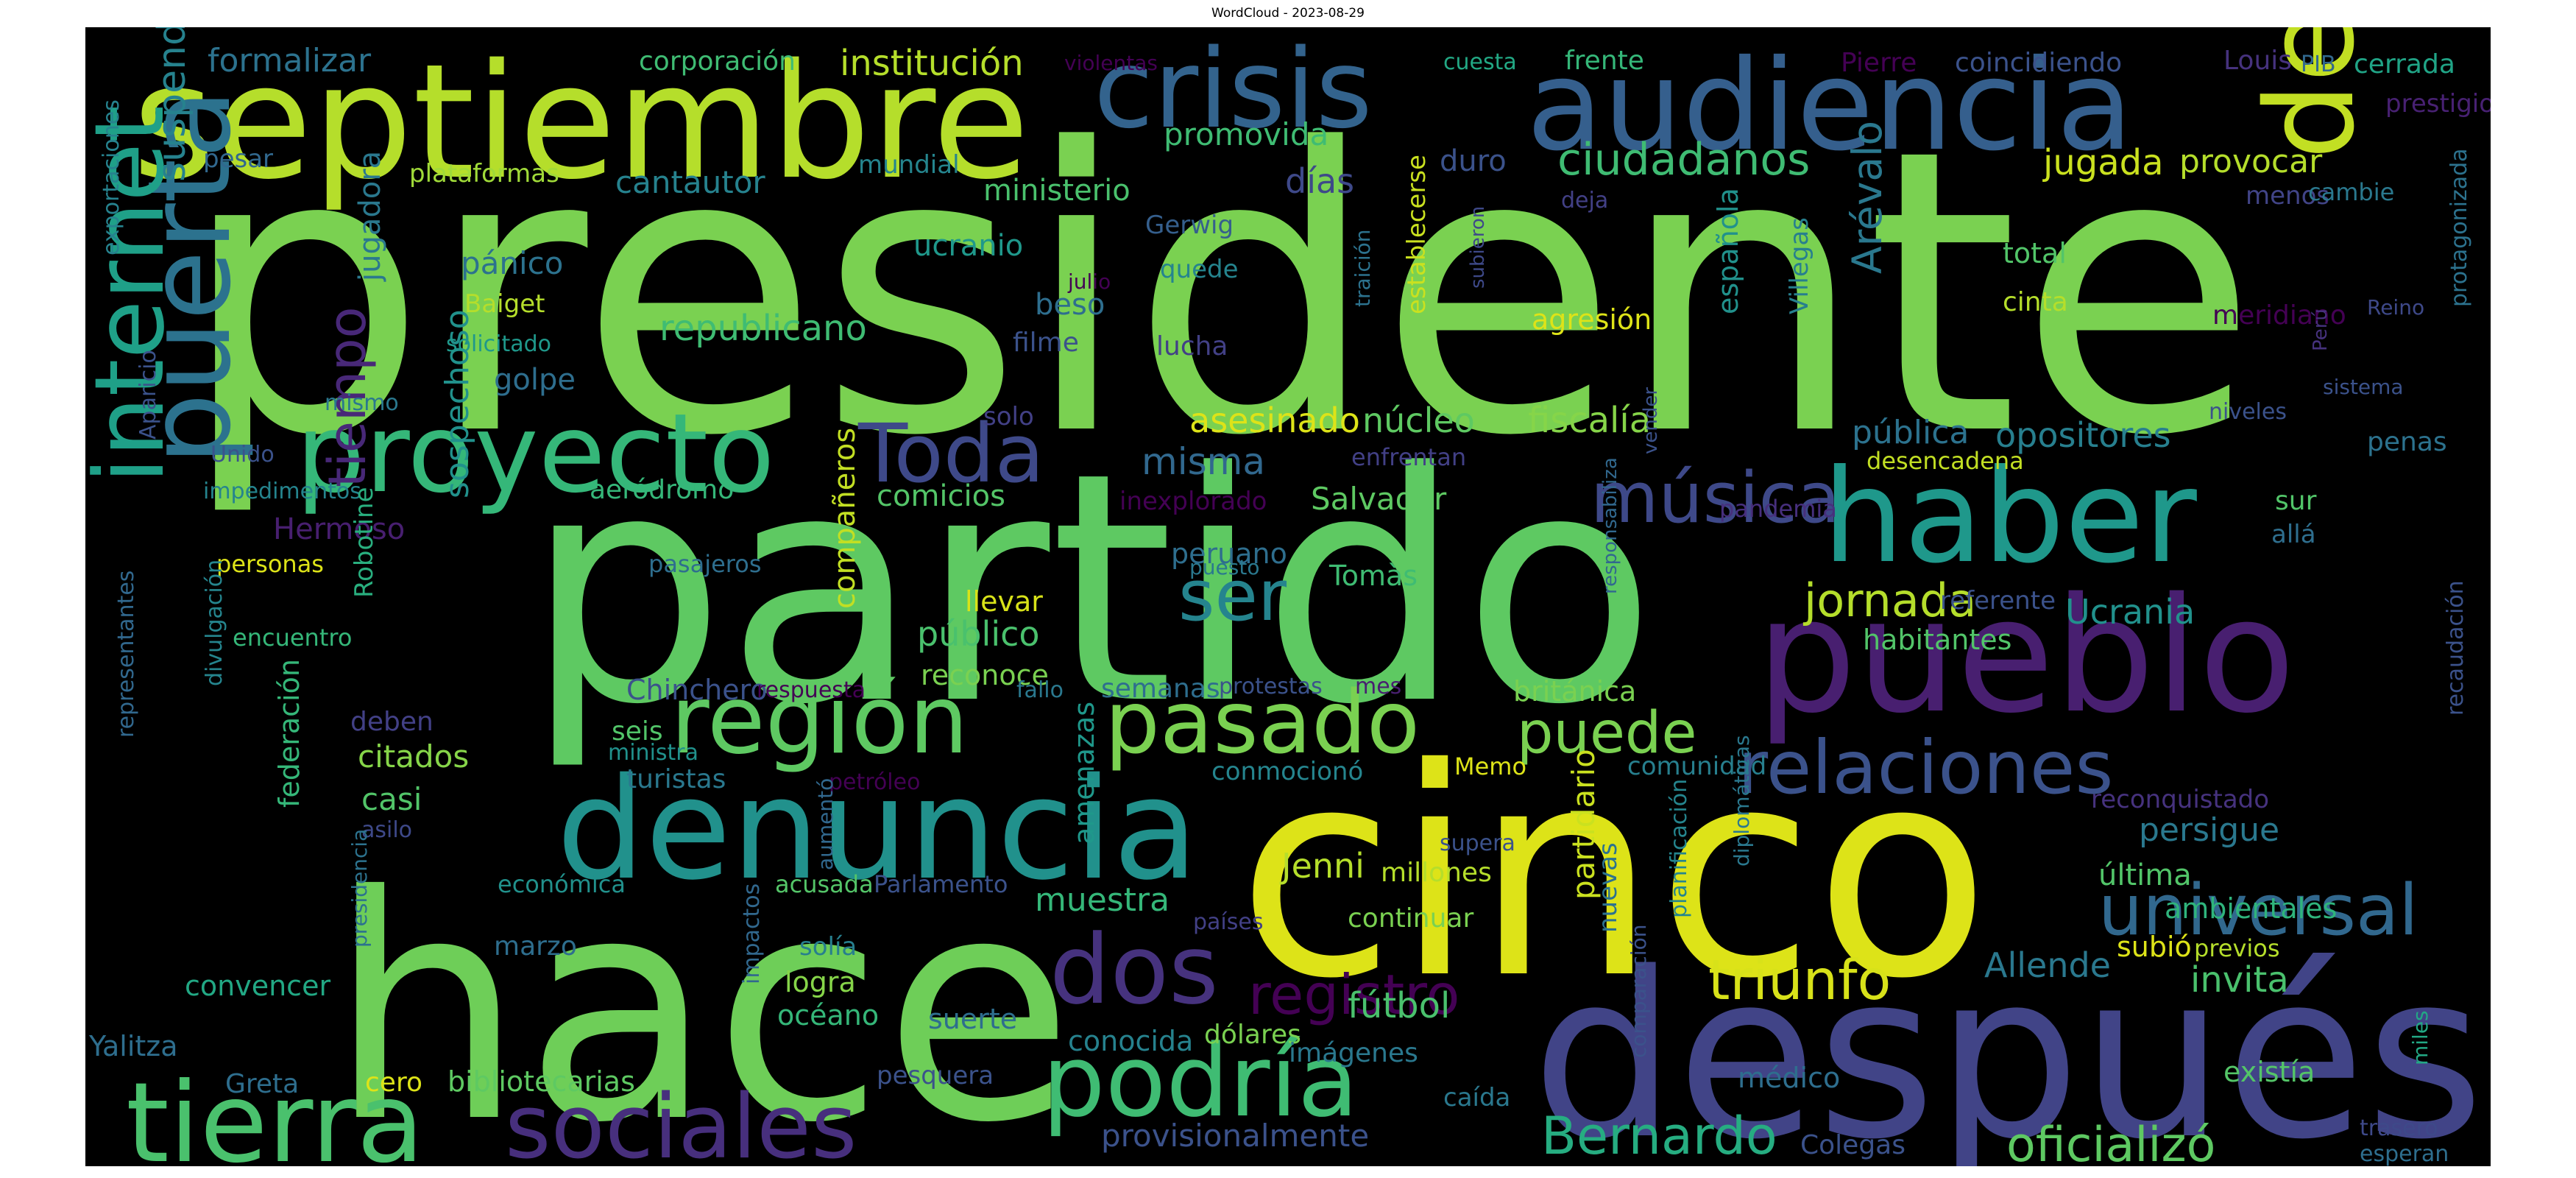  Describe the element at coordinates (1130, 1041) in the screenshot. I see `word-conocida: conocida` at that location.